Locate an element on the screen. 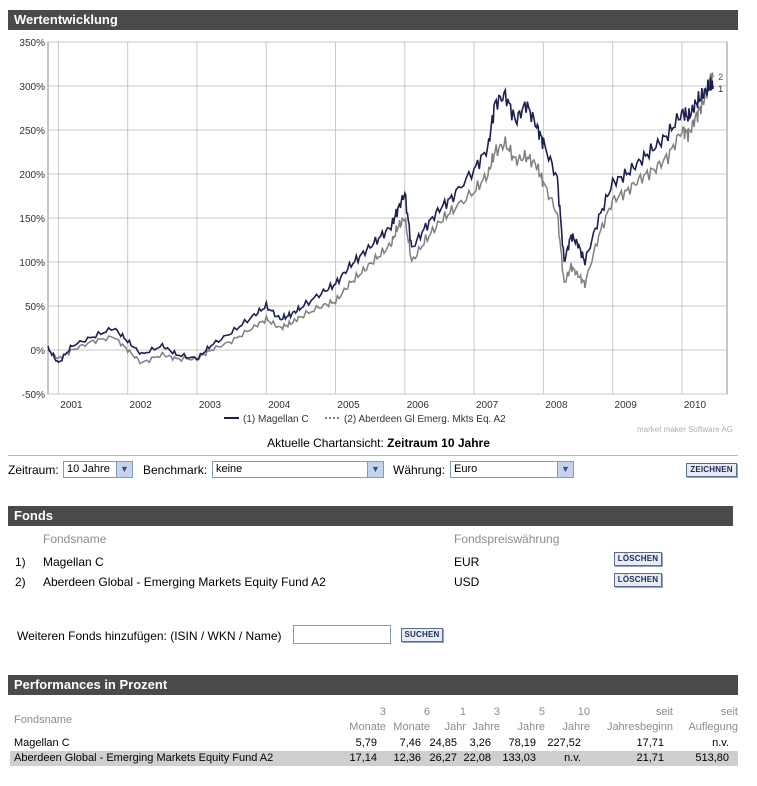  zeitraum-select: 10 Jahre ▼ is located at coordinates (98, 469).